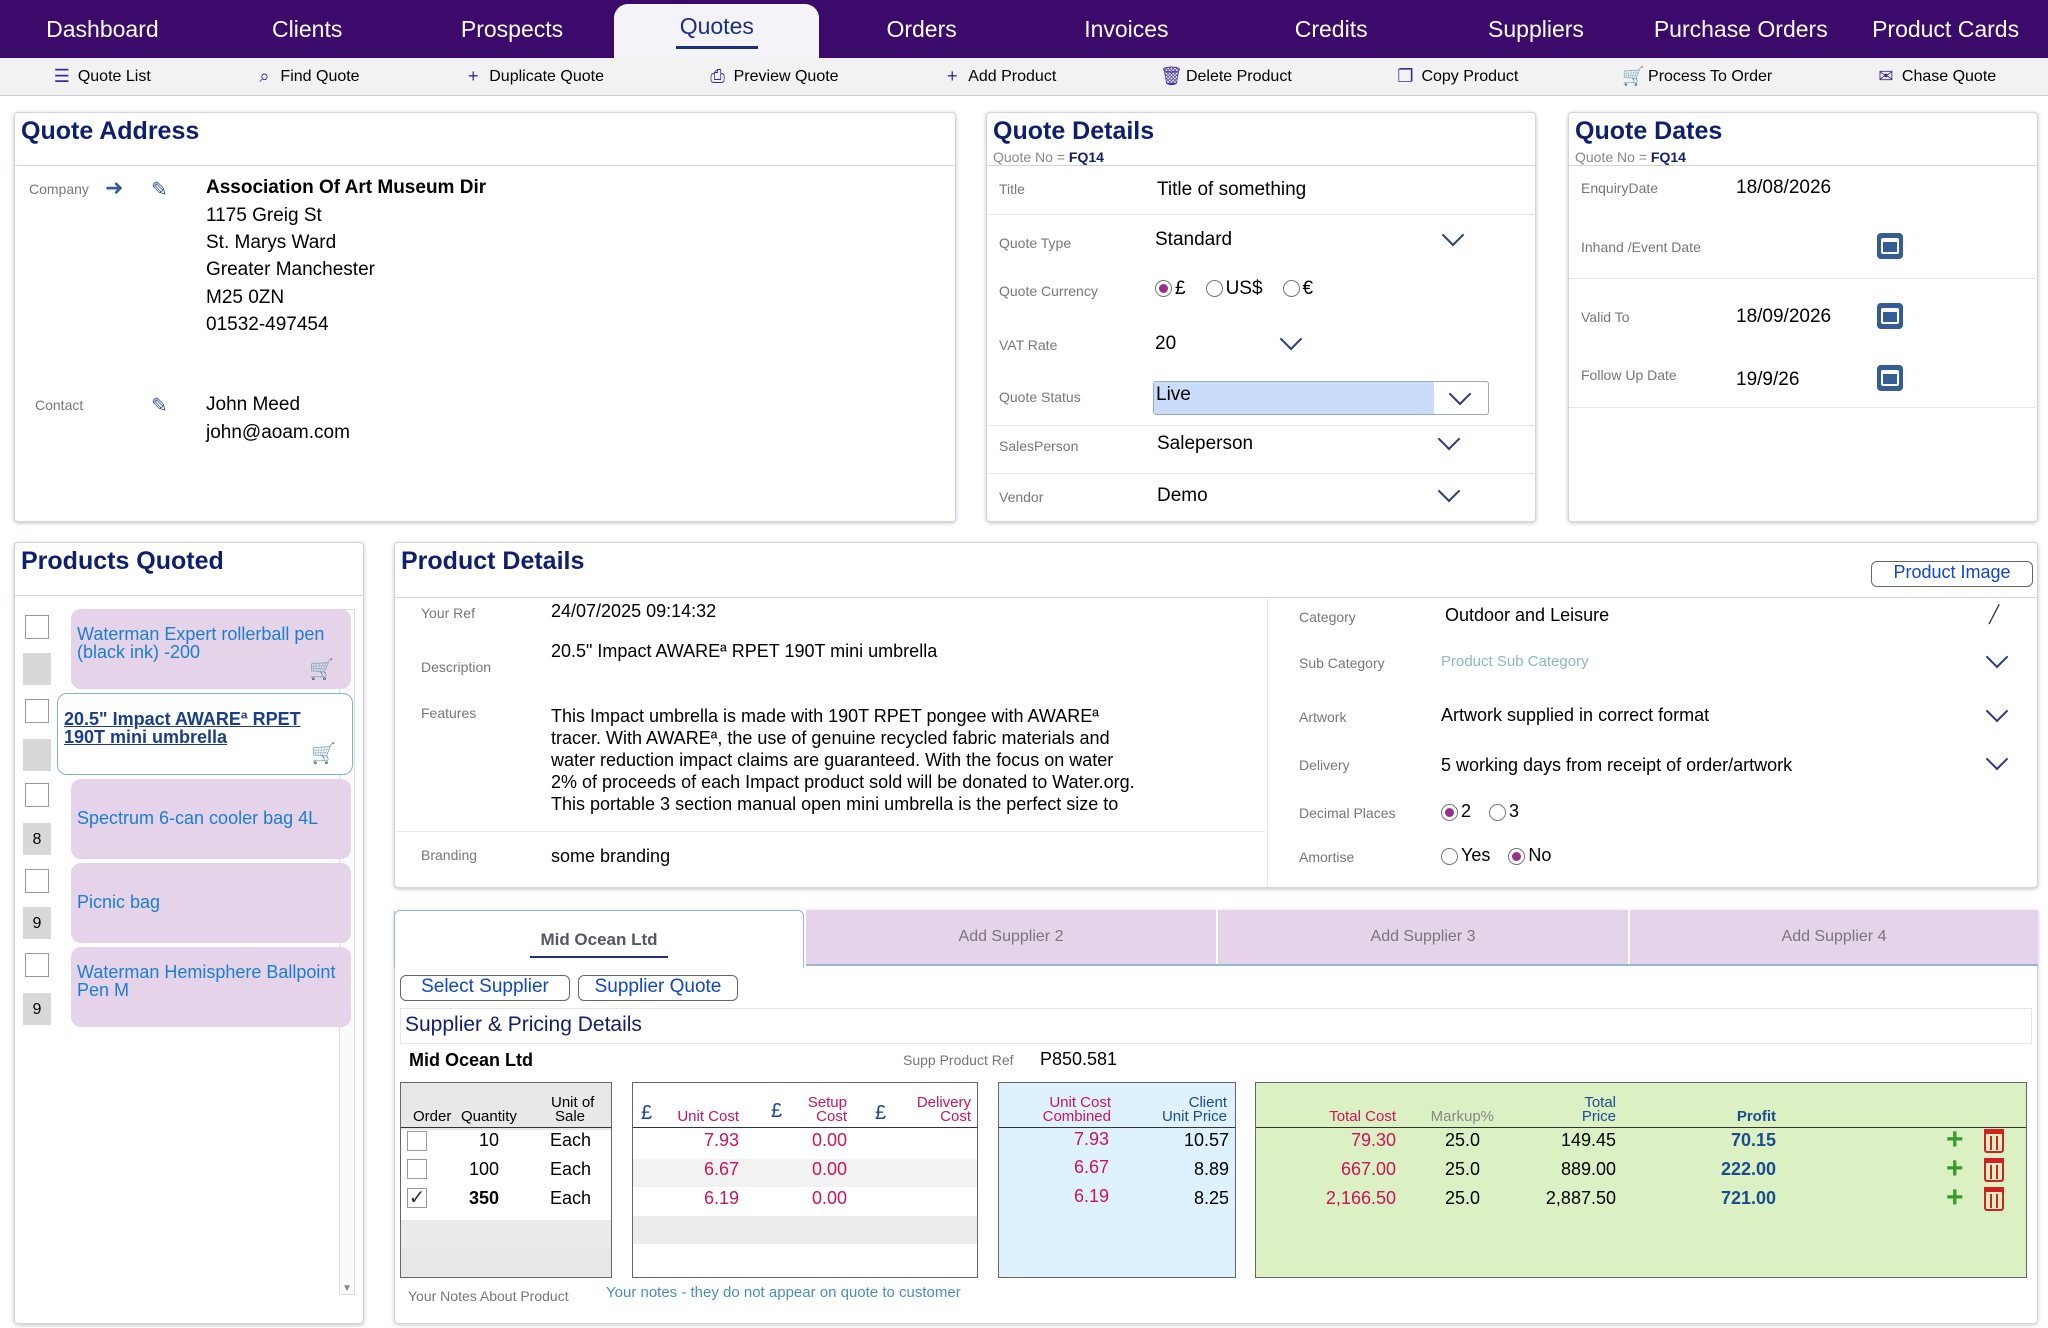 The image size is (2048, 1328). I want to click on duplicate-quote-button: + Duplicate Quote, so click(533, 76).